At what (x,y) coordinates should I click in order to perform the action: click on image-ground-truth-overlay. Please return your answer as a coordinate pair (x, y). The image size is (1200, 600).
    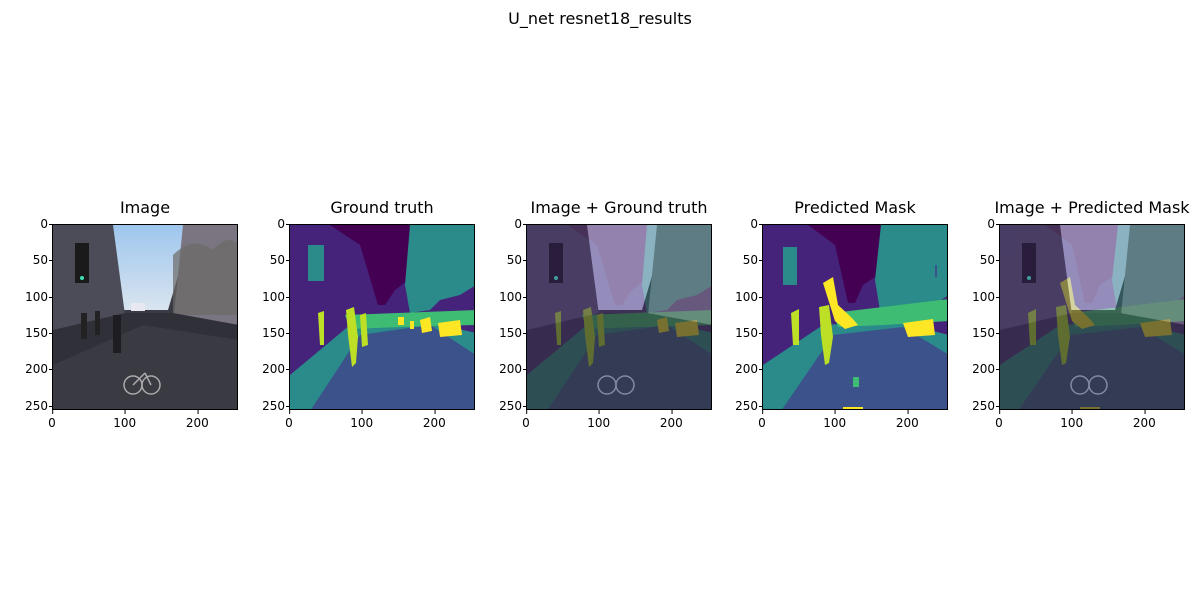
    Looking at the image, I should click on (619, 317).